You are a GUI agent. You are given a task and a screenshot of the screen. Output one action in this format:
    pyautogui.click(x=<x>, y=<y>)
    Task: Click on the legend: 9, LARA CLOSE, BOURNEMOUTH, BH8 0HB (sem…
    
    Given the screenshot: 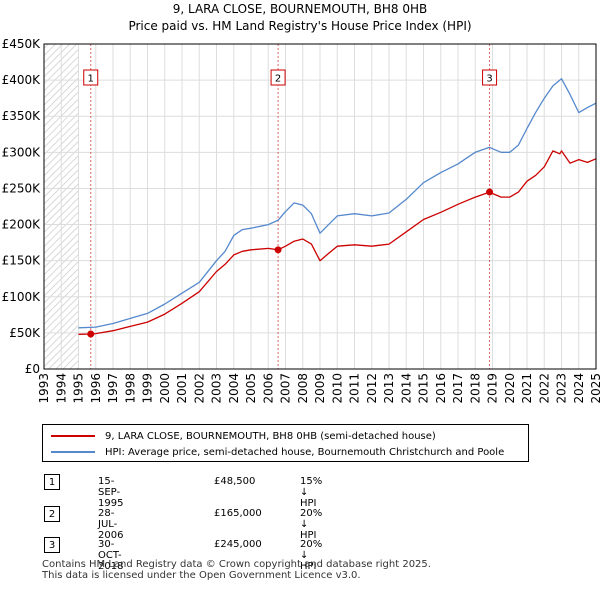 What is the action you would take?
    pyautogui.click(x=285, y=443)
    